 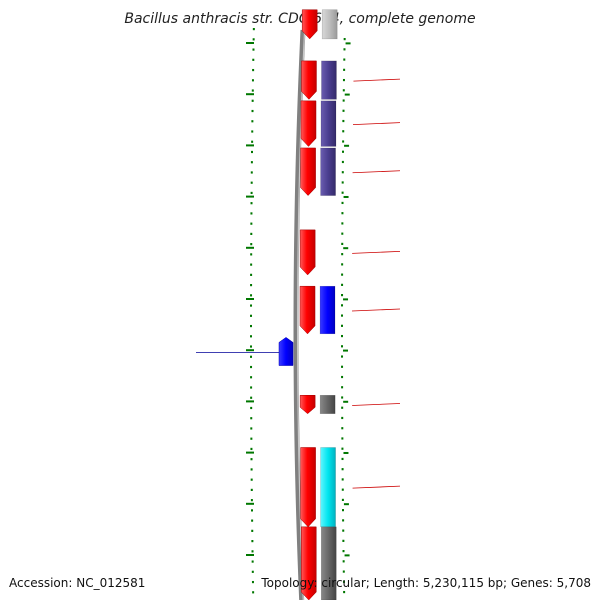 What do you see at coordinates (286, 351) in the screenshot?
I see `gene-arrow` at bounding box center [286, 351].